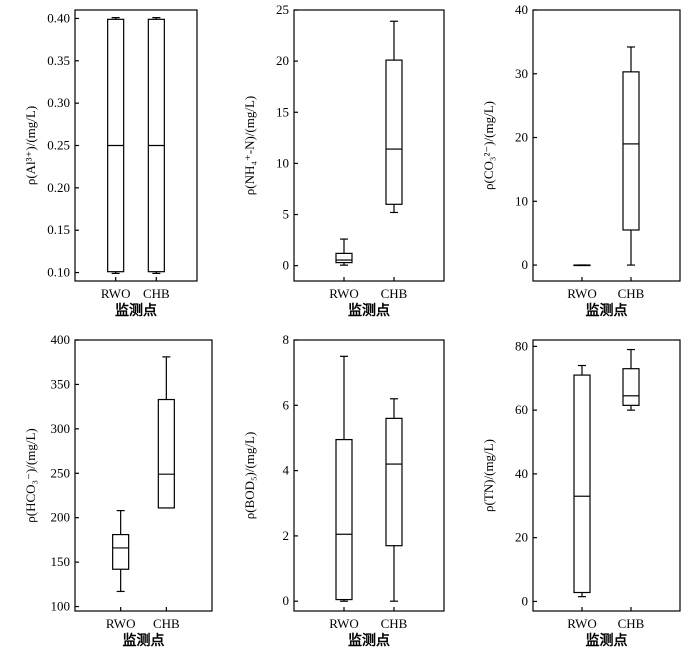  Describe the element at coordinates (521, 409) in the screenshot. I see `y-tick-label: 60` at that location.